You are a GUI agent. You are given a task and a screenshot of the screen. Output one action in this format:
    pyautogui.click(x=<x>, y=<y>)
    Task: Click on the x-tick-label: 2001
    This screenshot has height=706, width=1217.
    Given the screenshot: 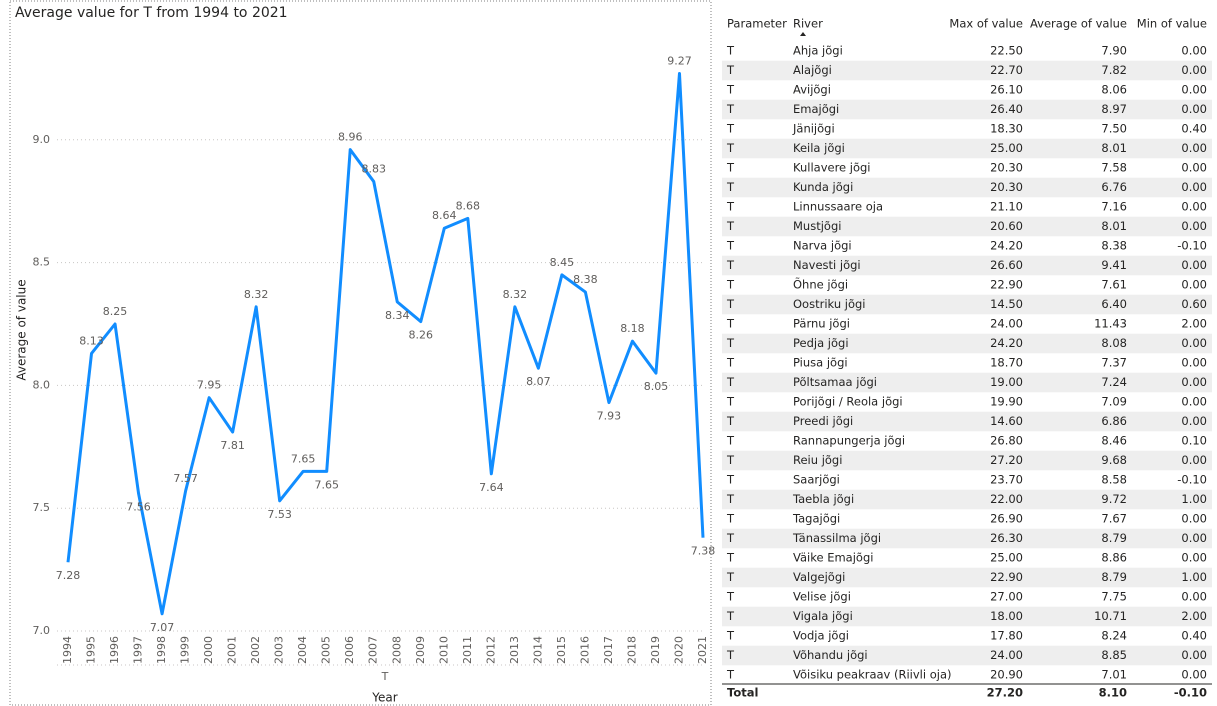 What is the action you would take?
    pyautogui.click(x=232, y=650)
    